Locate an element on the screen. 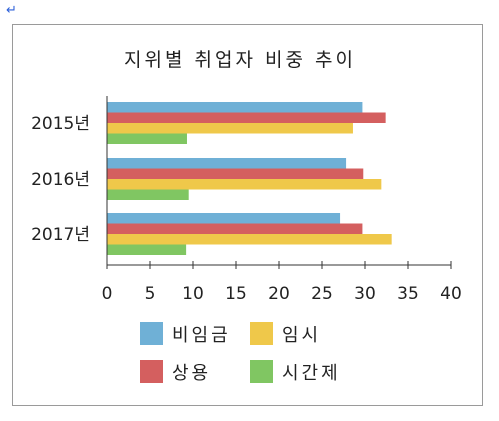  x-tick-label: 0 is located at coordinates (107, 294).